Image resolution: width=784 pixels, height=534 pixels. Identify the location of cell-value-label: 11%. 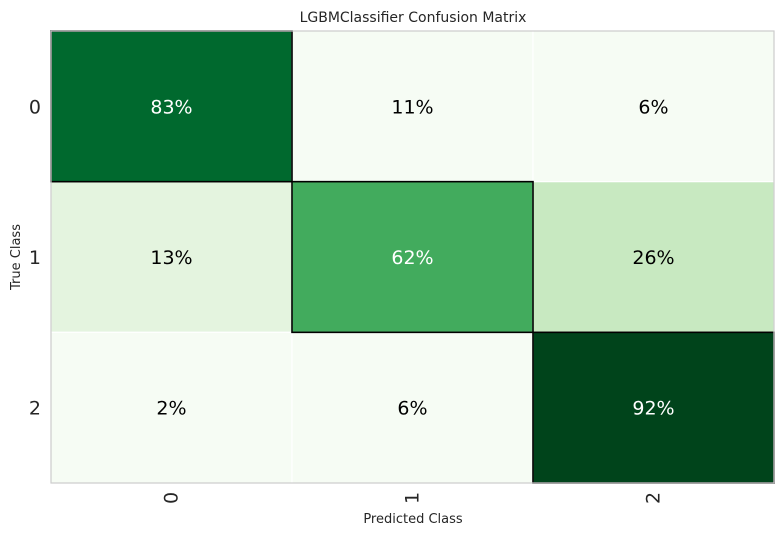
(412, 107).